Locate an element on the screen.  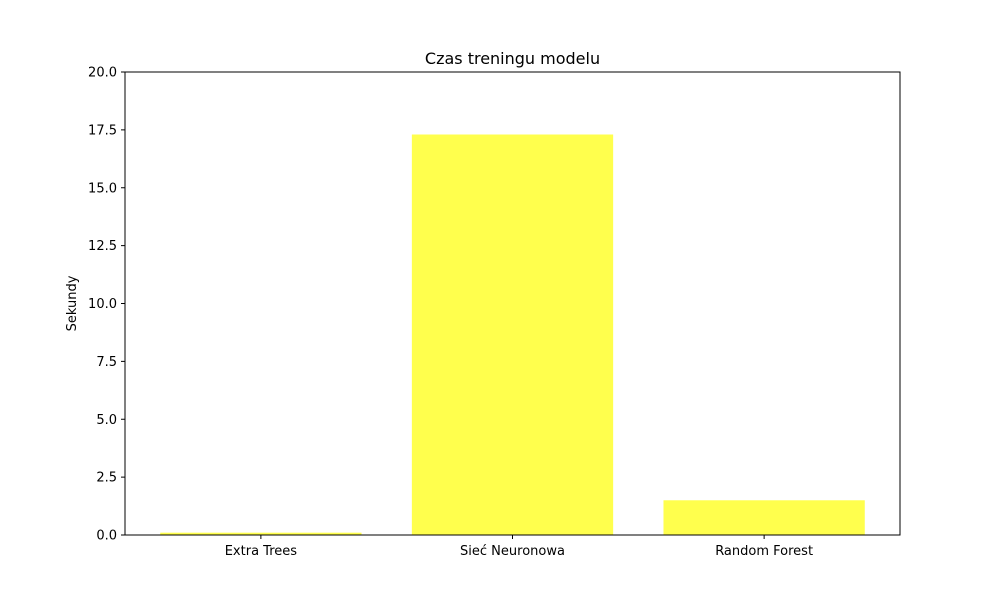
y-axis: 0.0 2.5 5.0 7.5 10.0 12.5 15.0 17.5 20.0 is located at coordinates (106, 305).